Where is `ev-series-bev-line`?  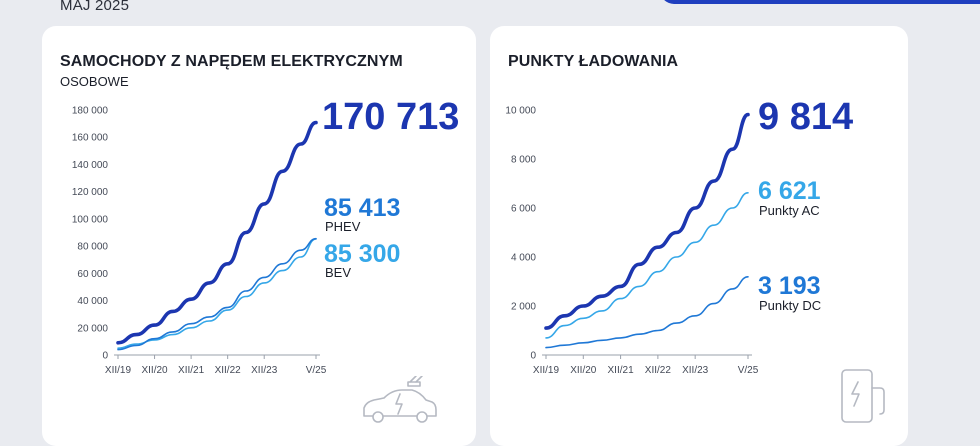
ev-series-bev-line is located at coordinates (217, 294).